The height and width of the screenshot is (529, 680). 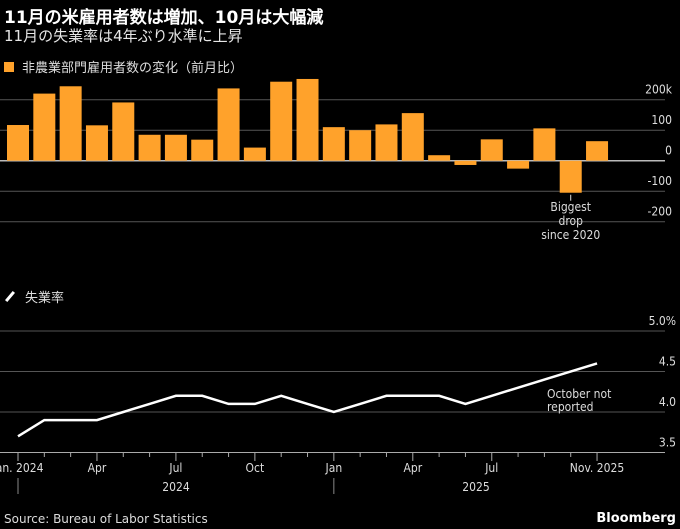 I want to click on bar-ytick-label: 200k, so click(x=659, y=90).